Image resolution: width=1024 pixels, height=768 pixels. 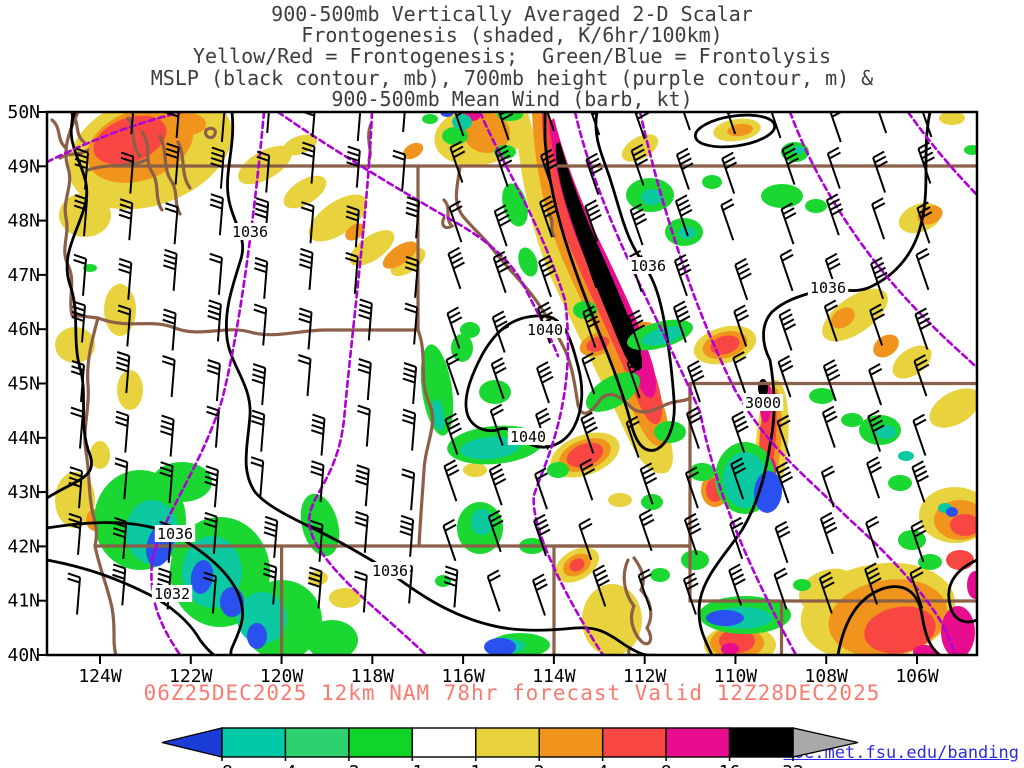 What do you see at coordinates (645, 676) in the screenshot?
I see `lon-label: 112W` at bounding box center [645, 676].